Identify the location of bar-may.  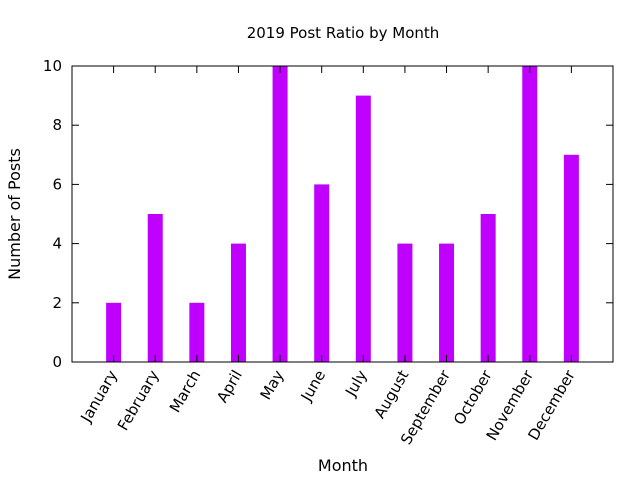
(280, 214).